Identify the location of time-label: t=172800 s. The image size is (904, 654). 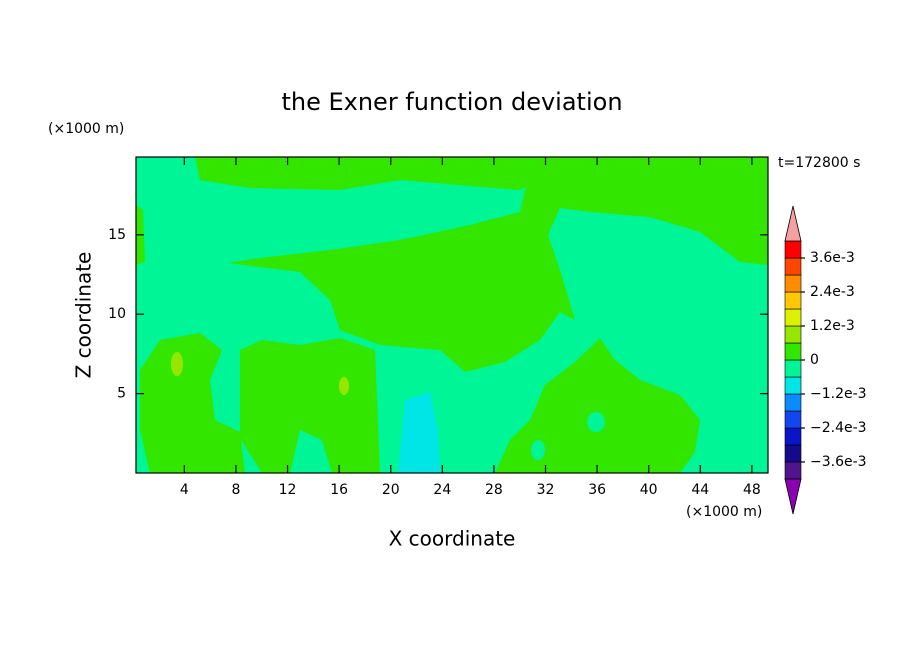
(819, 163).